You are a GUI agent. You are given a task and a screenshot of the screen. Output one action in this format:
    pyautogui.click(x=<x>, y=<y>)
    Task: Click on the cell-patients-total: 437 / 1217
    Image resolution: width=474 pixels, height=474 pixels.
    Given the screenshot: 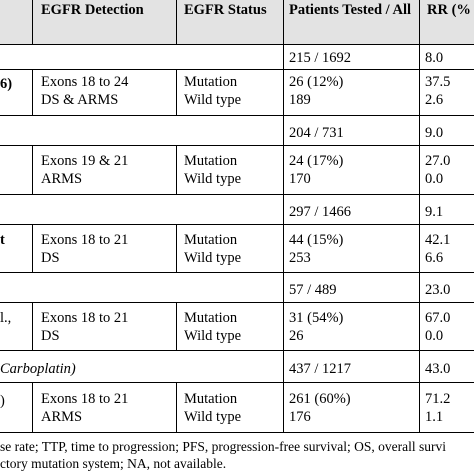 What is the action you would take?
    pyautogui.click(x=320, y=369)
    